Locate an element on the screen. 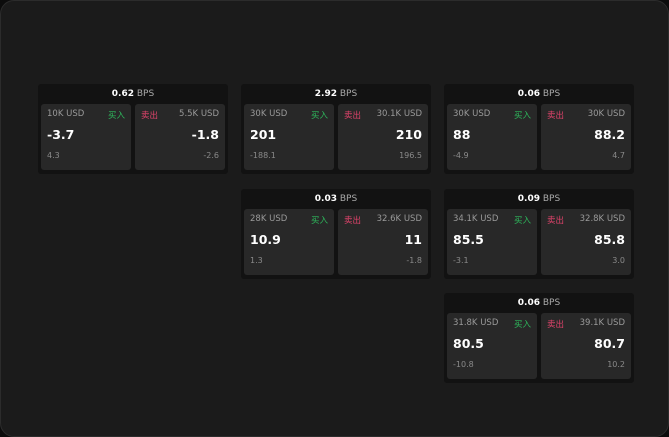 The width and height of the screenshot is (669, 437). bid-price: 88 is located at coordinates (462, 134).